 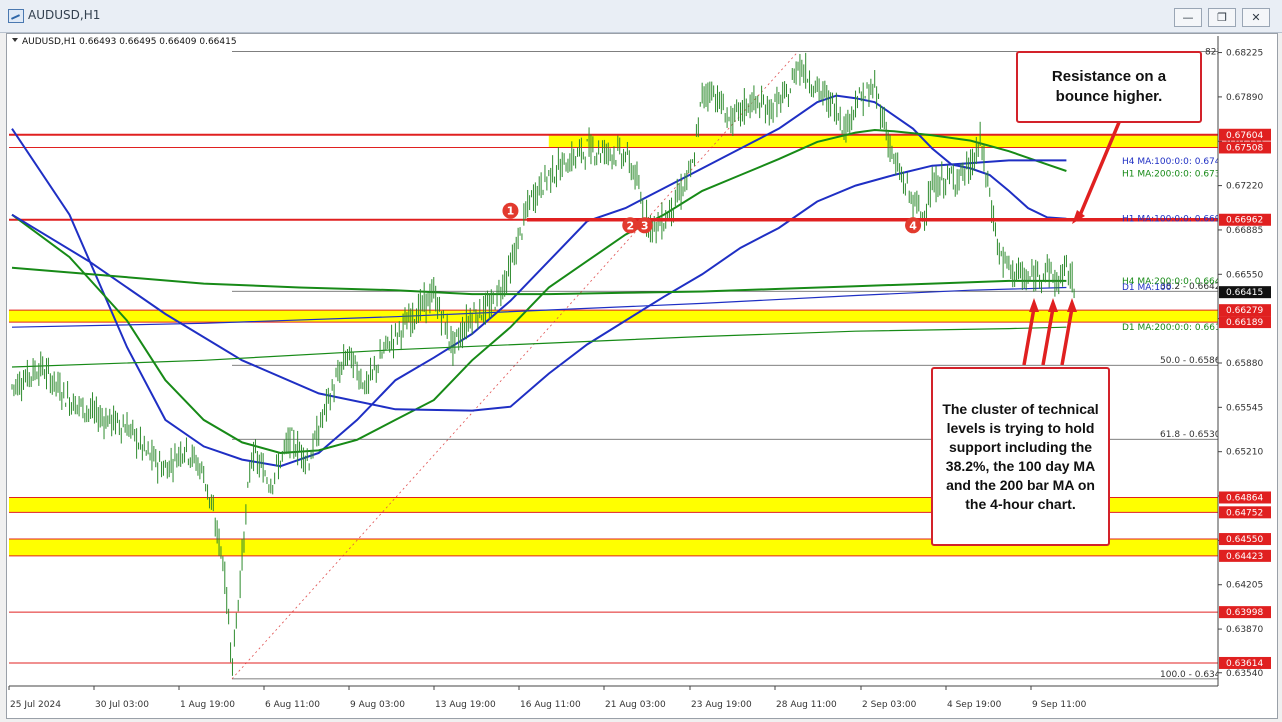 What do you see at coordinates (1244, 408) in the screenshot?
I see `y-tick-label: 0.65545` at bounding box center [1244, 408].